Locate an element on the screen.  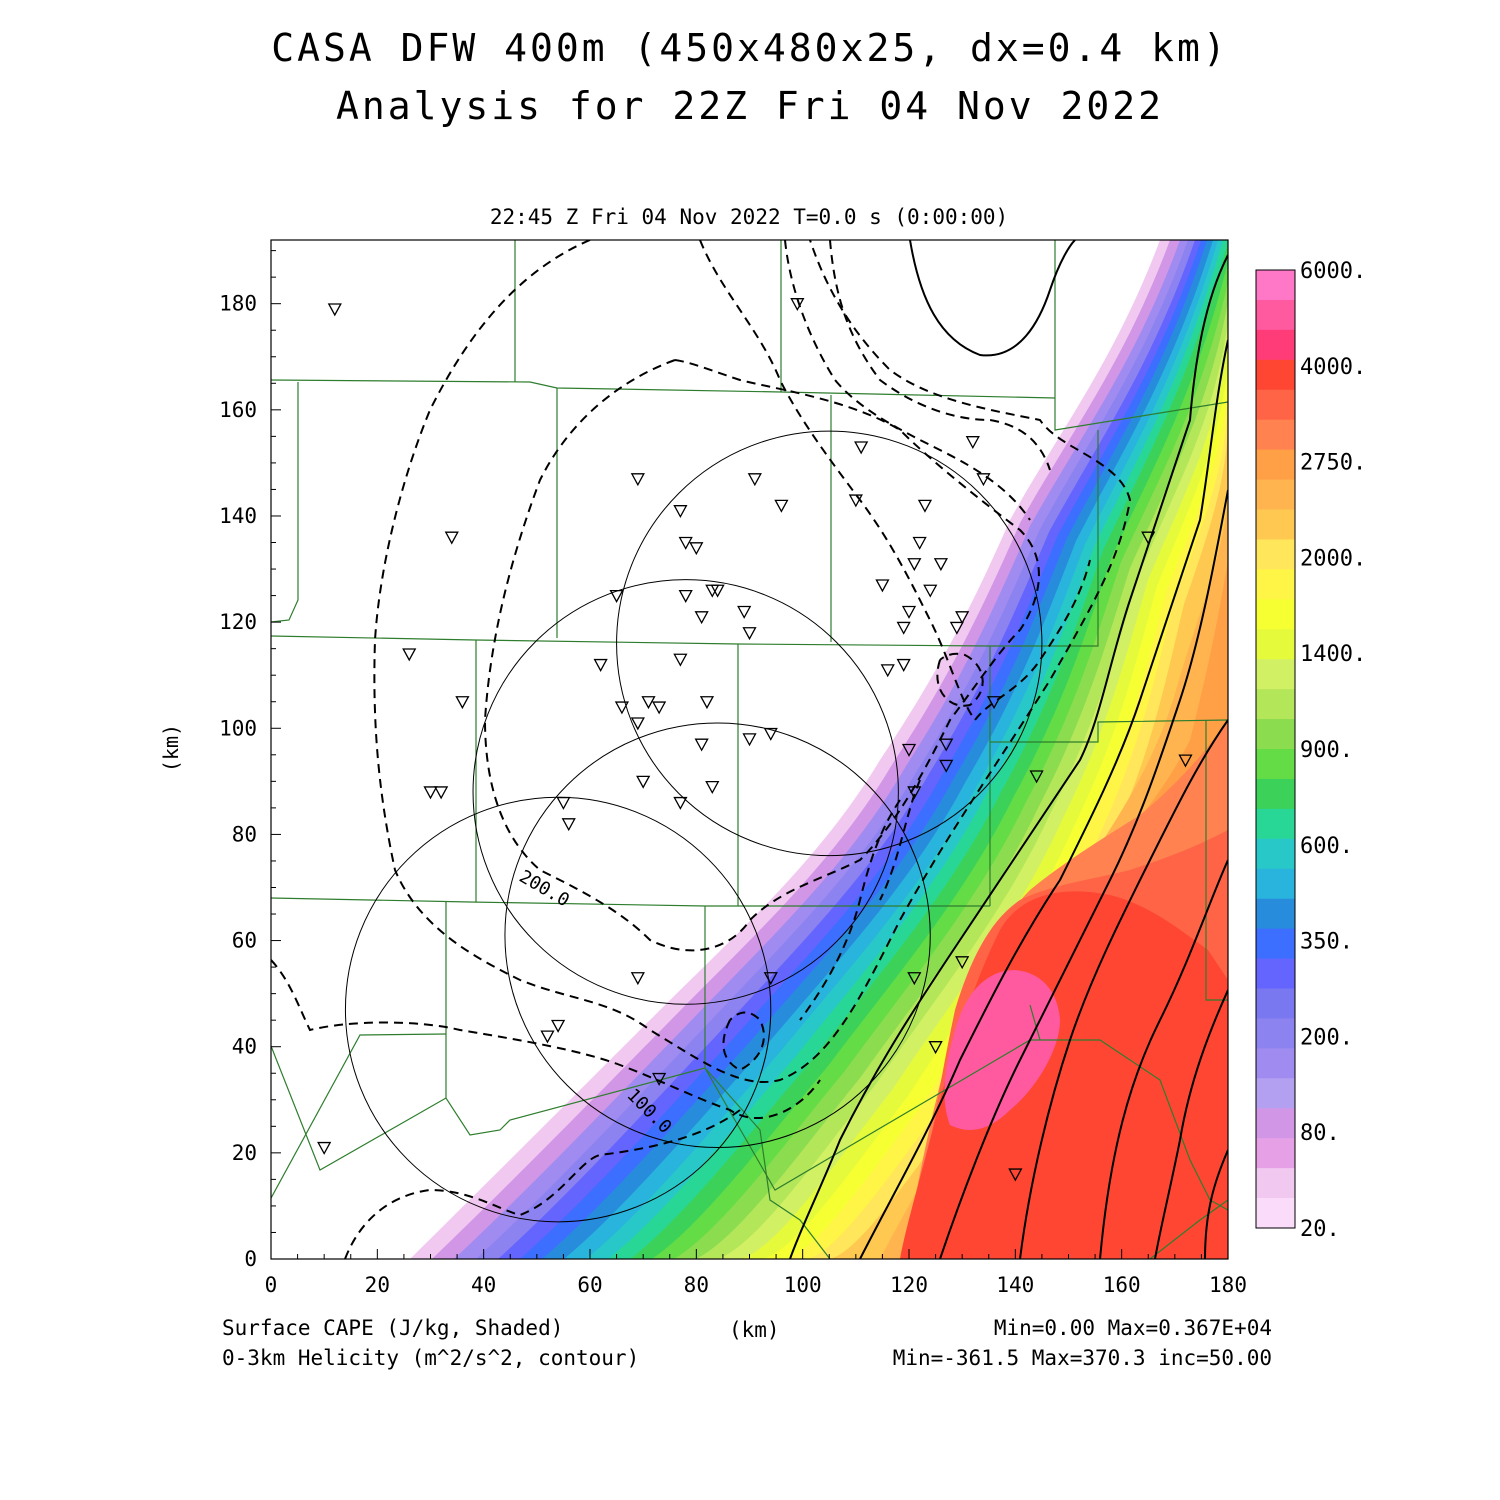
colorbar is located at coordinates (1275, 749).